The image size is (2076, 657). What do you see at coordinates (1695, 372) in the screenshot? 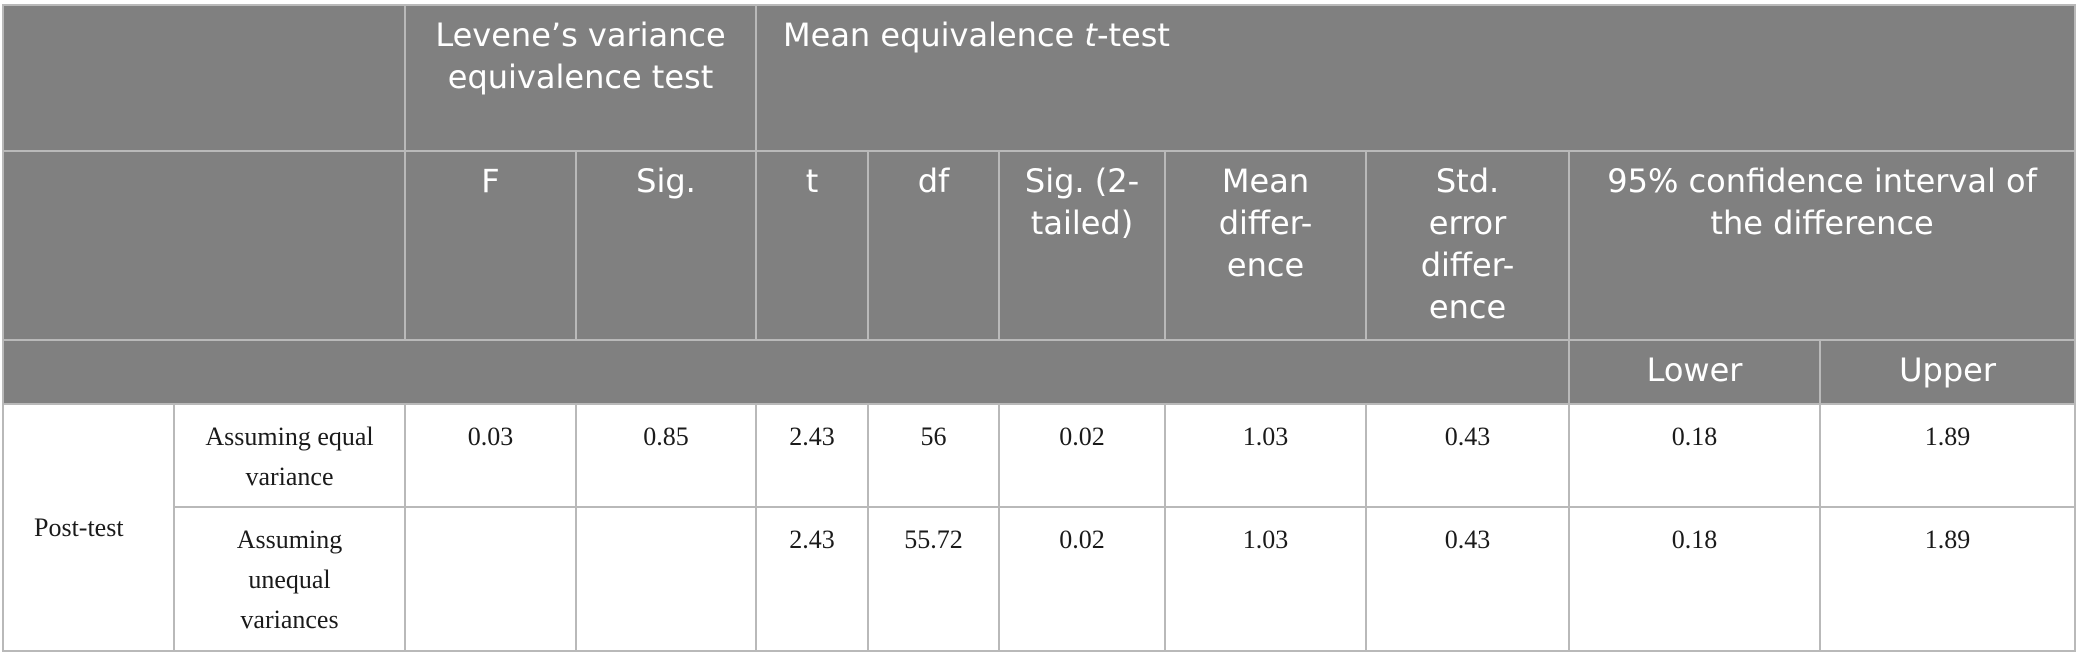
I see `column-header-lower: Lower` at bounding box center [1695, 372].